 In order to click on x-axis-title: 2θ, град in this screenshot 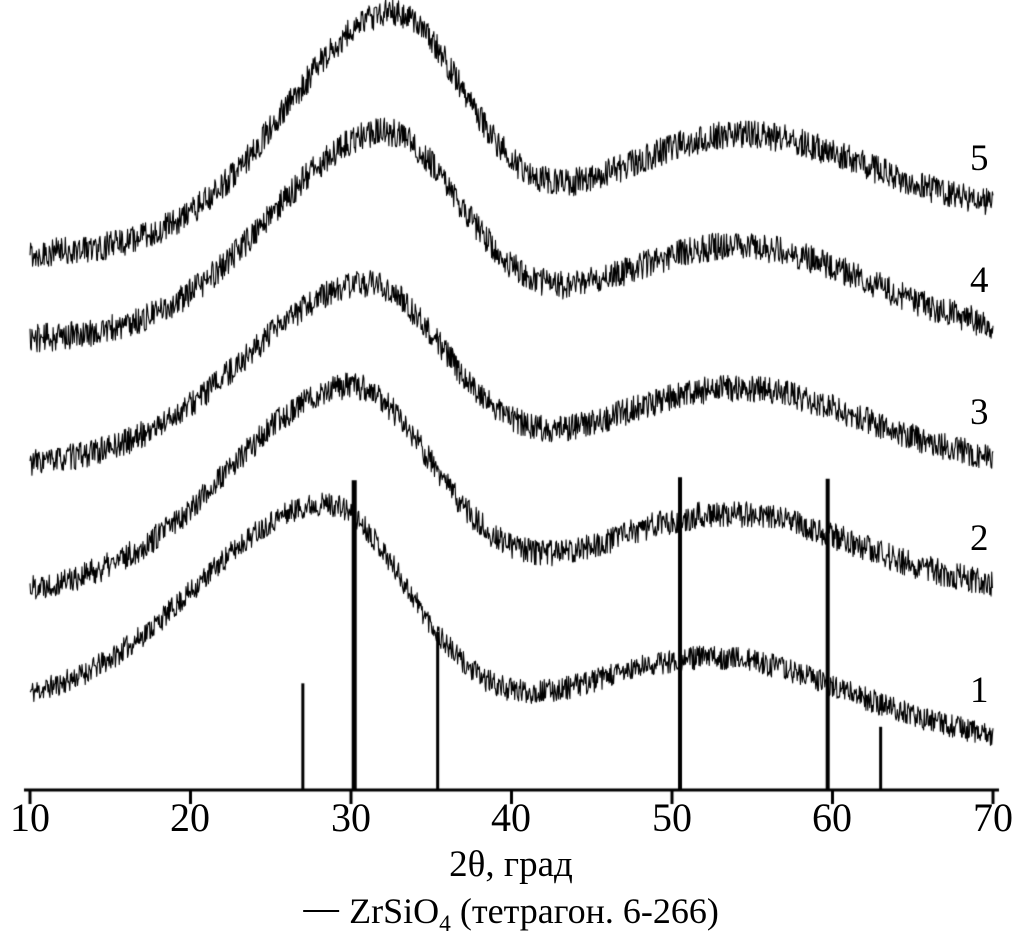, I will do `click(511, 864)`.